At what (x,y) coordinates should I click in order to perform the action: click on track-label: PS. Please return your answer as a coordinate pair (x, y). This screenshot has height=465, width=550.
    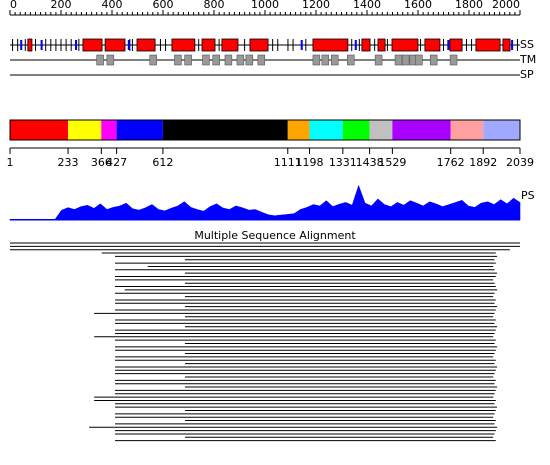
    Looking at the image, I should click on (528, 195).